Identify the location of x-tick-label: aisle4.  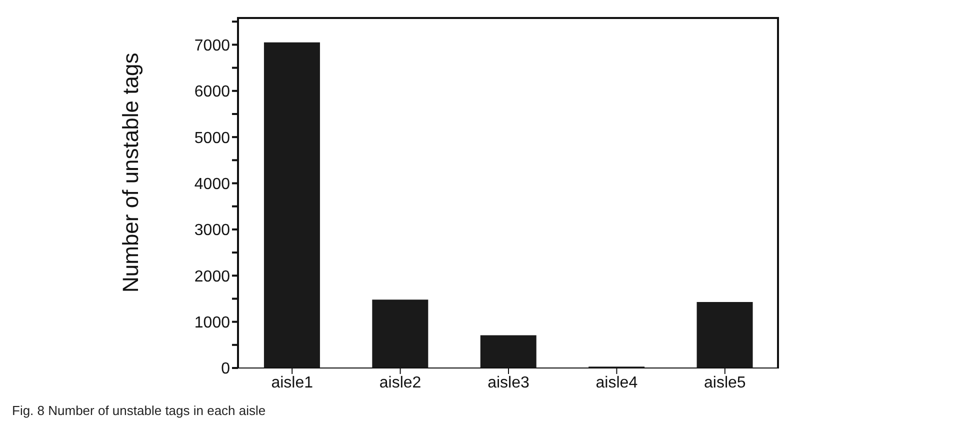
(617, 383).